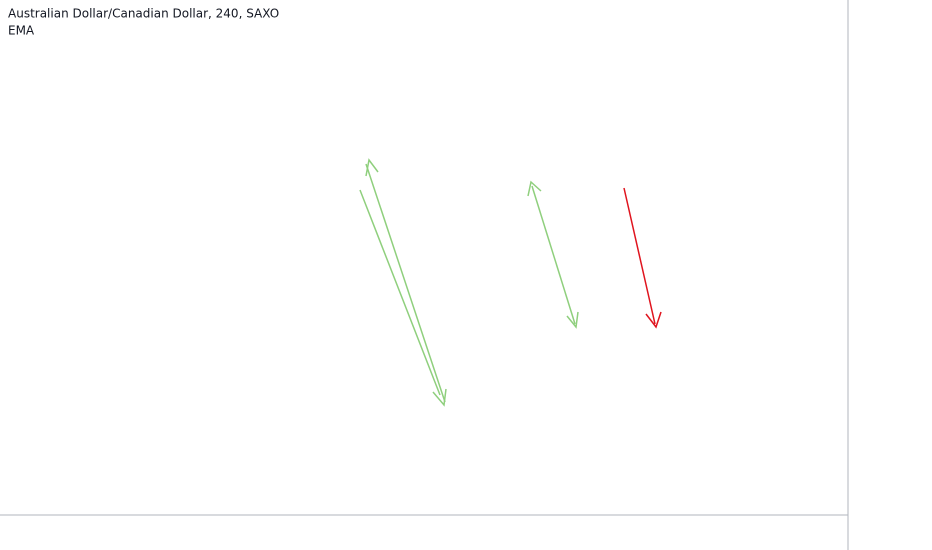 This screenshot has height=550, width=932. I want to click on analysis-arrows, so click(510, 282).